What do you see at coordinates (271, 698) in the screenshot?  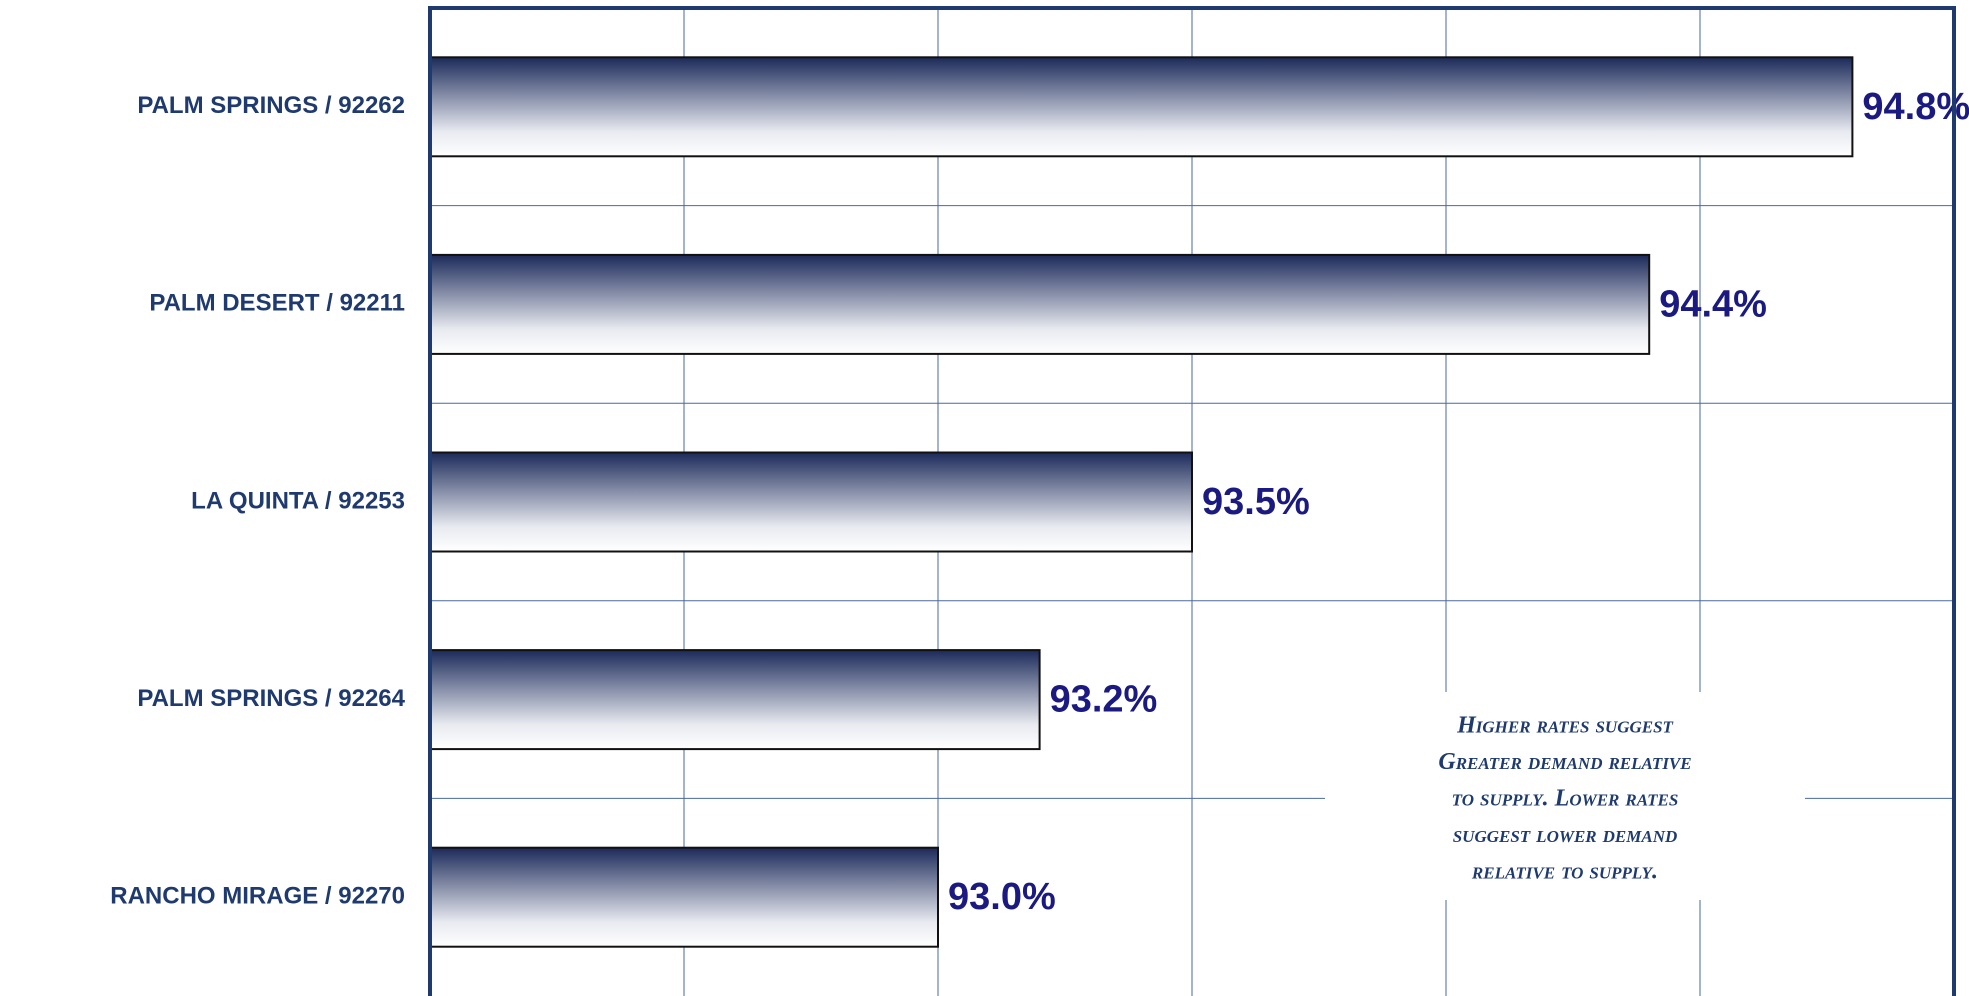 I see `y-tick-label: PALM SPRINGS / 92264` at bounding box center [271, 698].